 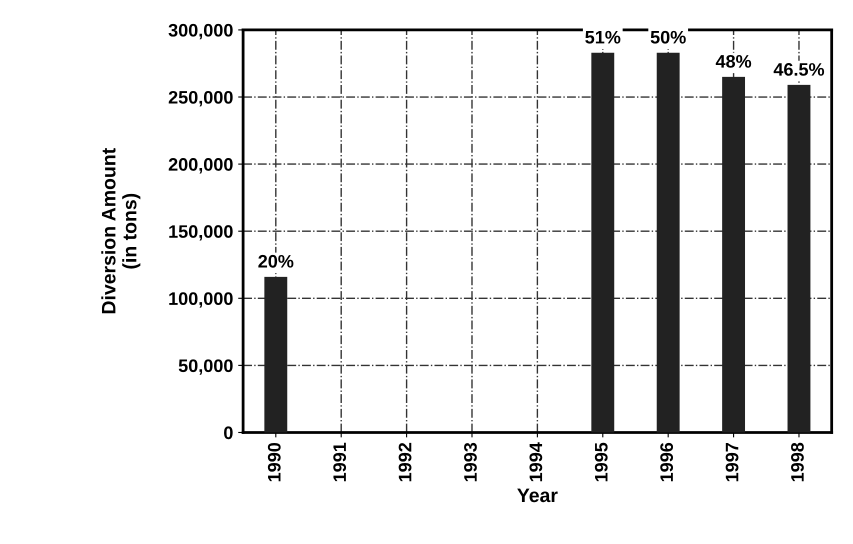 What do you see at coordinates (200, 32) in the screenshot?
I see `y-tick-label: 300,000` at bounding box center [200, 32].